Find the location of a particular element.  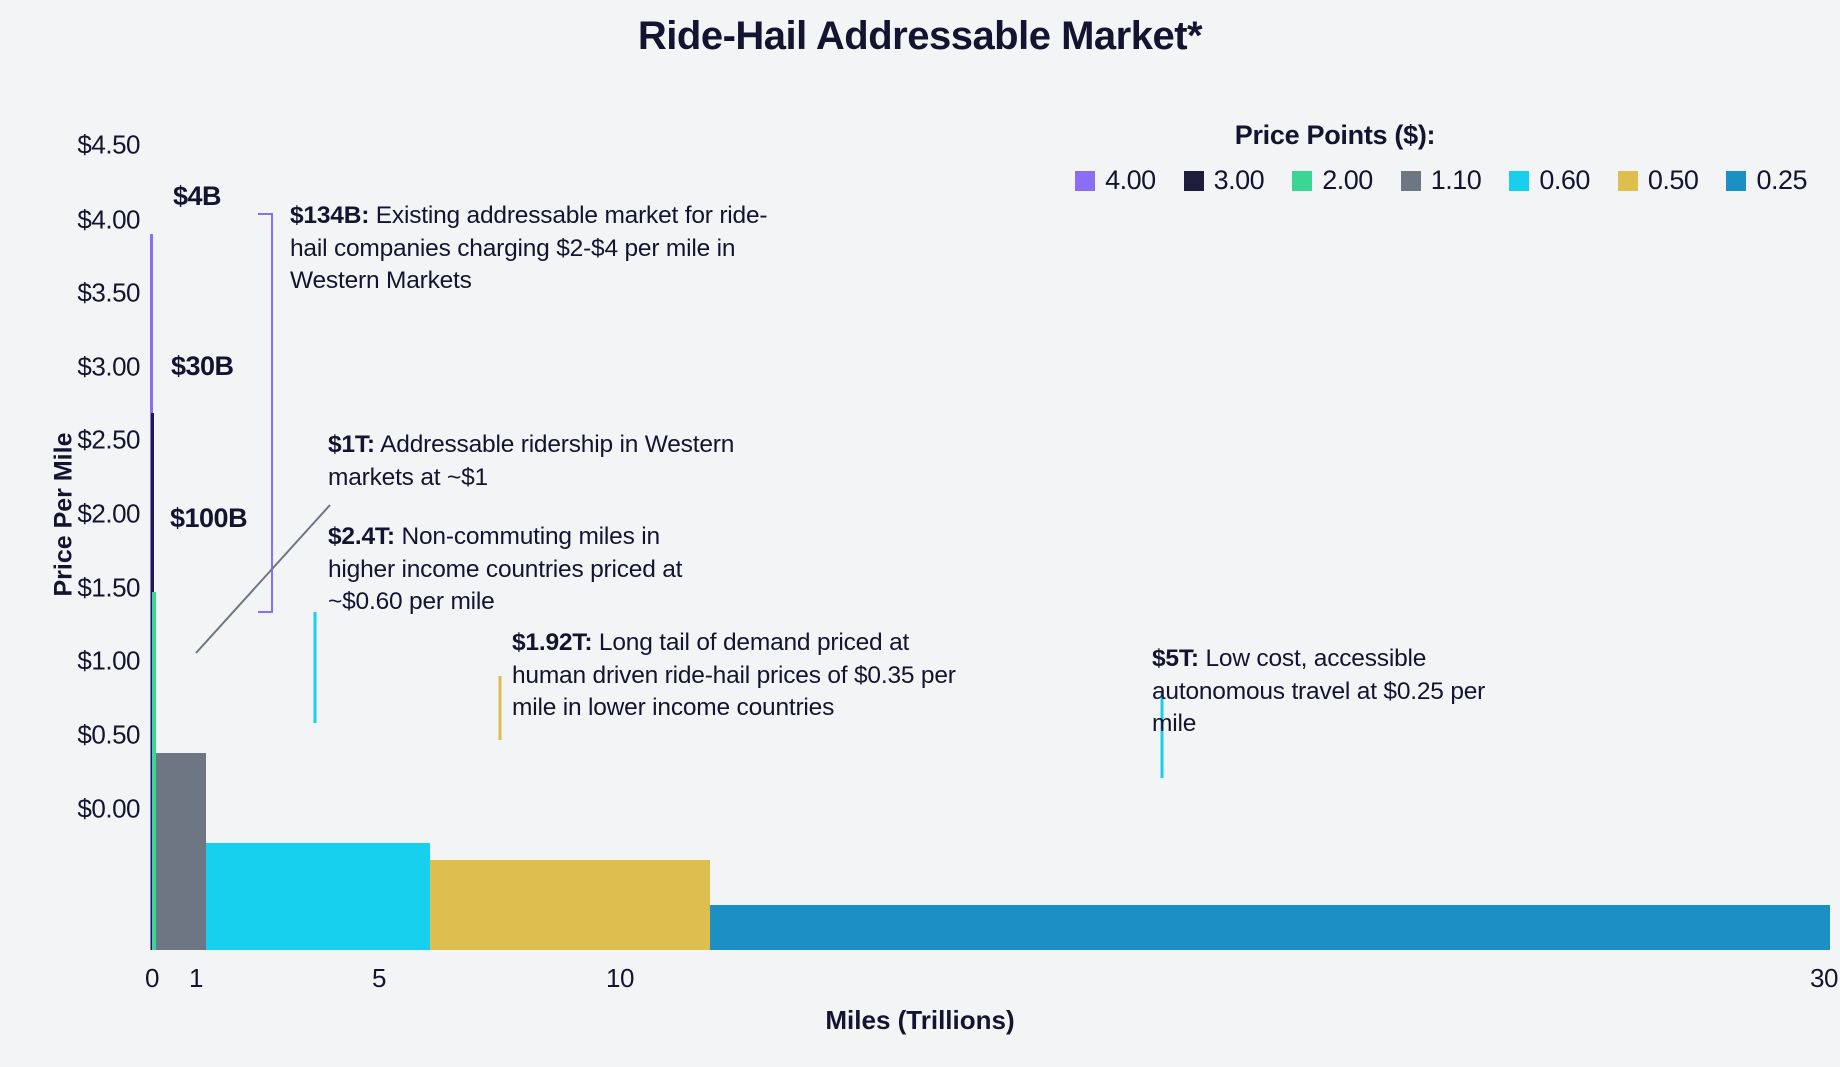

legend-item-label: 1.10 is located at coordinates (1456, 180).